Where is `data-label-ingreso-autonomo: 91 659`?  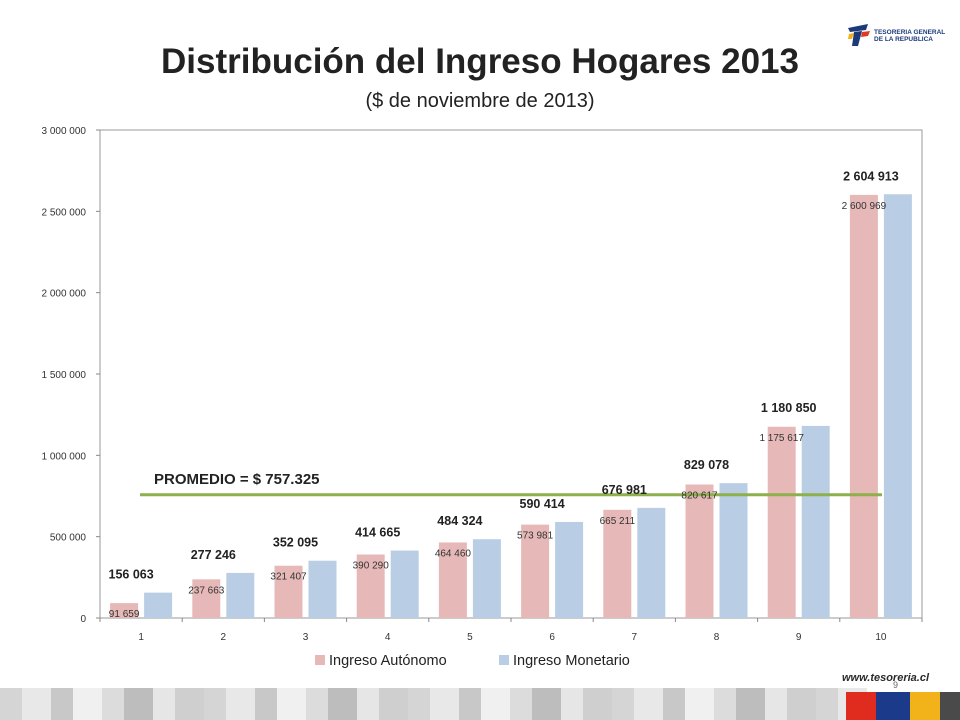 data-label-ingreso-autonomo: 91 659 is located at coordinates (124, 614).